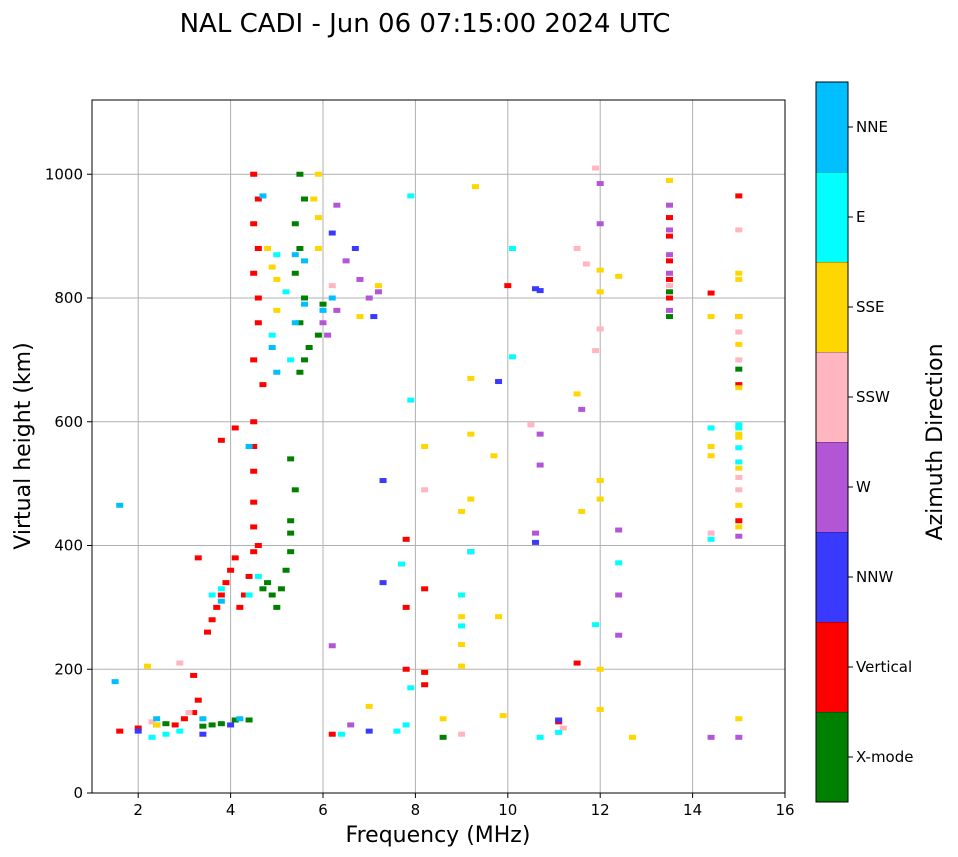 This screenshot has height=857, width=958. Describe the element at coordinates (832, 667) in the screenshot. I see `colorbar-swatch-vertical` at that location.